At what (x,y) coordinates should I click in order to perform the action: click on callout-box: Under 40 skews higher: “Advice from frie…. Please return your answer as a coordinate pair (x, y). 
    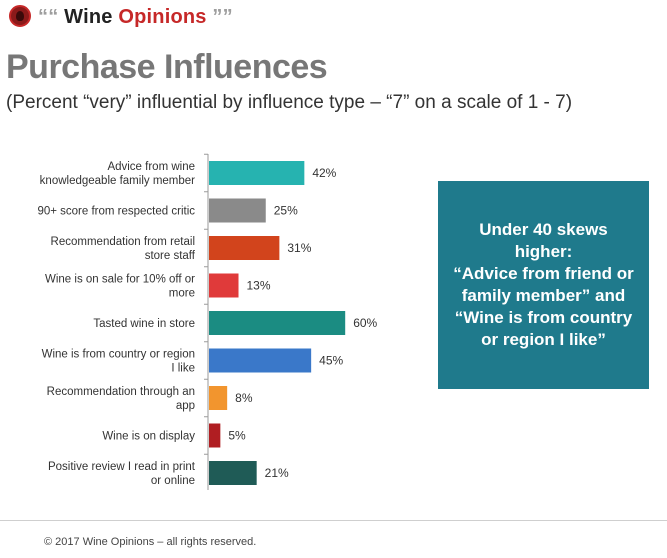
    Looking at the image, I should click on (543, 285).